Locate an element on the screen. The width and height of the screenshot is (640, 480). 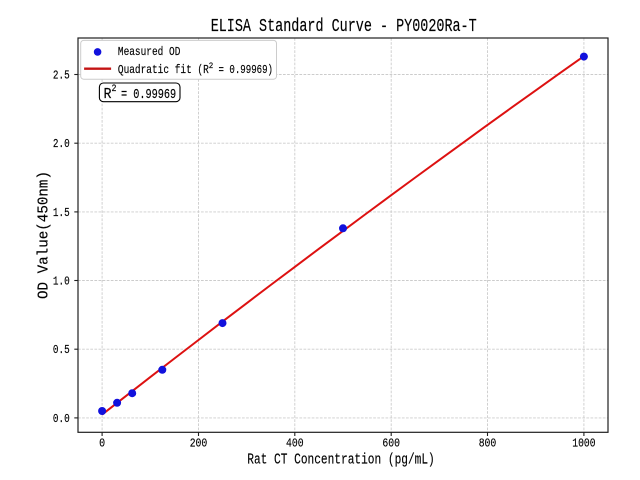
svg-text: = 0.99969 is located at coordinates (148, 95).